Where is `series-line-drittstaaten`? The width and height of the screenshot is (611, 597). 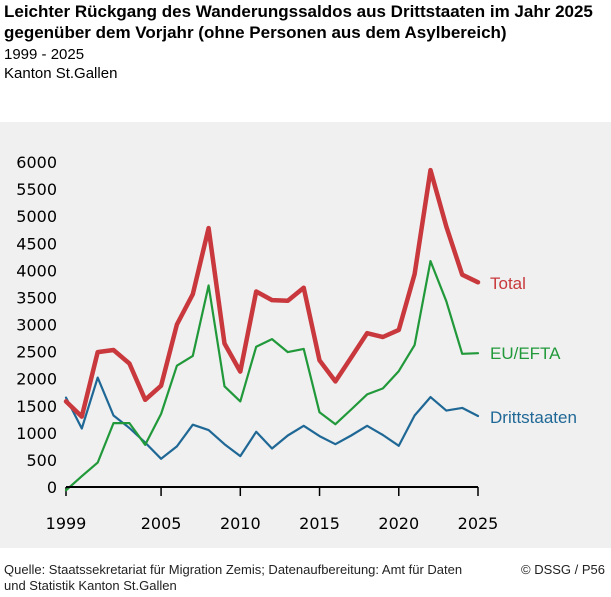 series-line-drittstaaten is located at coordinates (272, 418).